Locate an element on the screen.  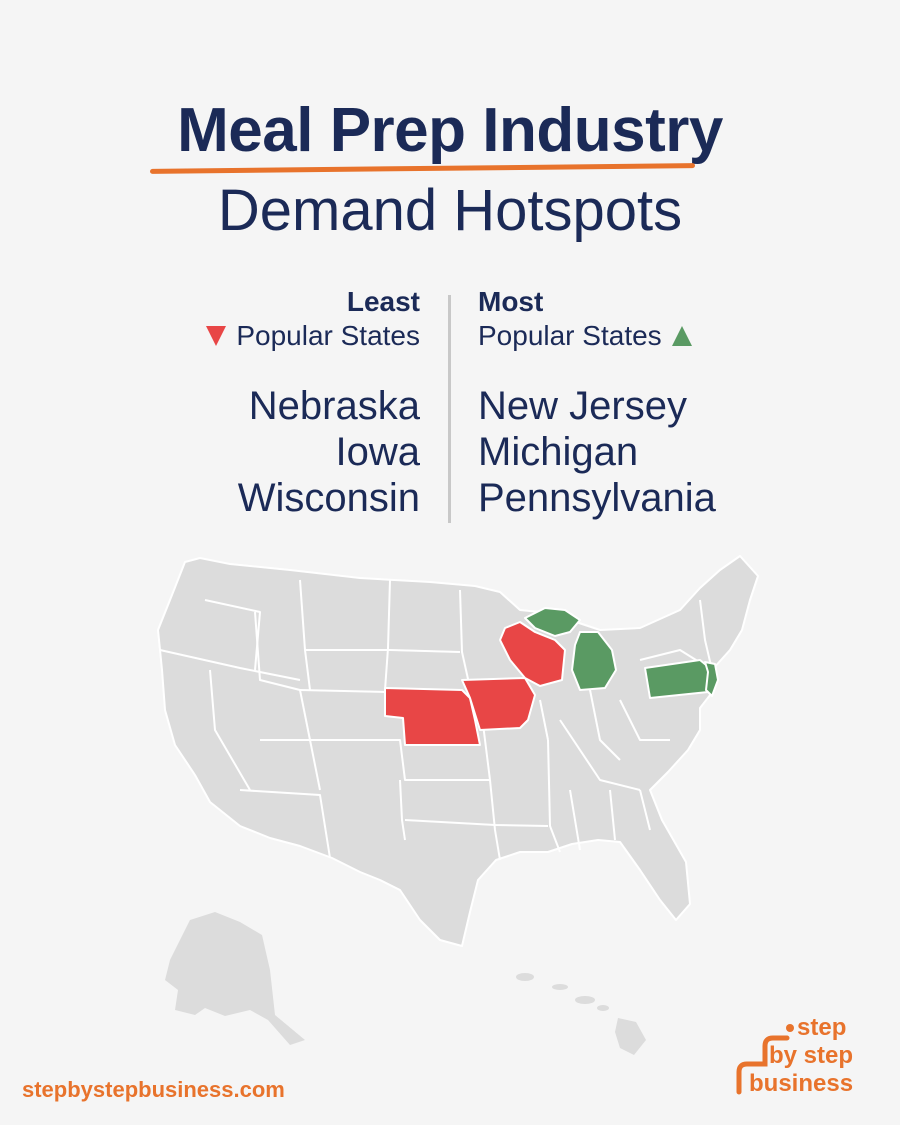
up-arrow-icon is located at coordinates (681, 336).